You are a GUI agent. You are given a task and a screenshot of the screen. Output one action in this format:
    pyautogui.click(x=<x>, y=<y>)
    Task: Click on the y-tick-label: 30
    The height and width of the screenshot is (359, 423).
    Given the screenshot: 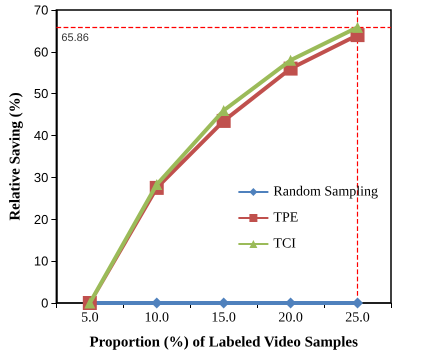 What is the action you would take?
    pyautogui.click(x=41, y=177)
    